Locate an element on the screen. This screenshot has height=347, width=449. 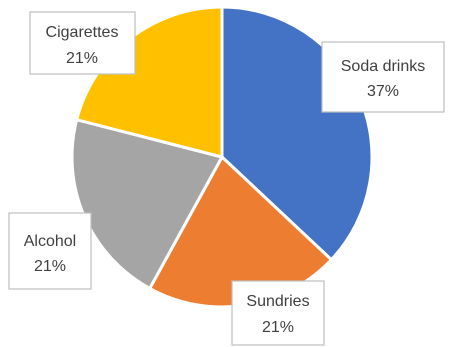
label-sundries-name: Sundries is located at coordinates (277, 301).